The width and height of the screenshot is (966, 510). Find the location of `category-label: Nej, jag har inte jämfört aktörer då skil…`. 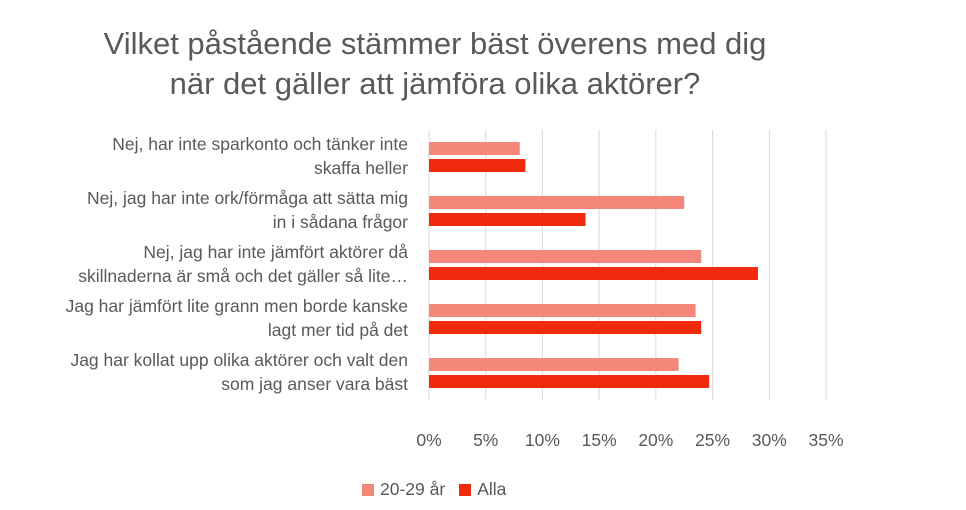

category-label: Nej, jag har inte jämfört aktörer då skil… is located at coordinates (243, 264).